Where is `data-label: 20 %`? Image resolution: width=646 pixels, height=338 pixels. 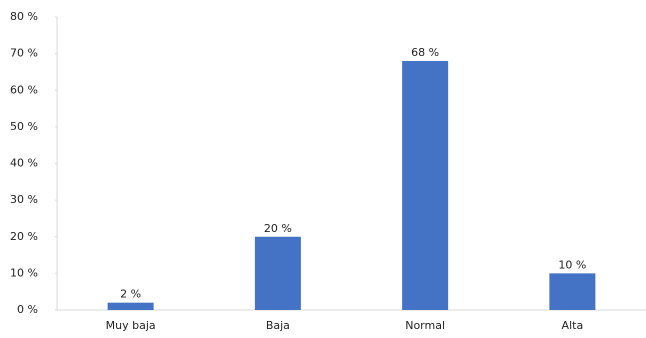
data-label: 20 % is located at coordinates (278, 228).